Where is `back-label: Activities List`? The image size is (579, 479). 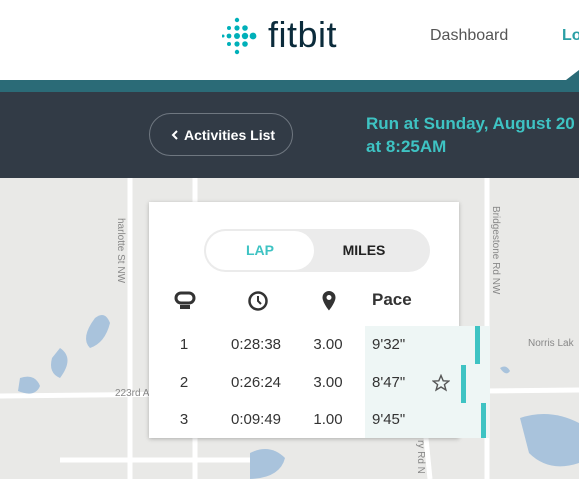
back-label: Activities List is located at coordinates (230, 135).